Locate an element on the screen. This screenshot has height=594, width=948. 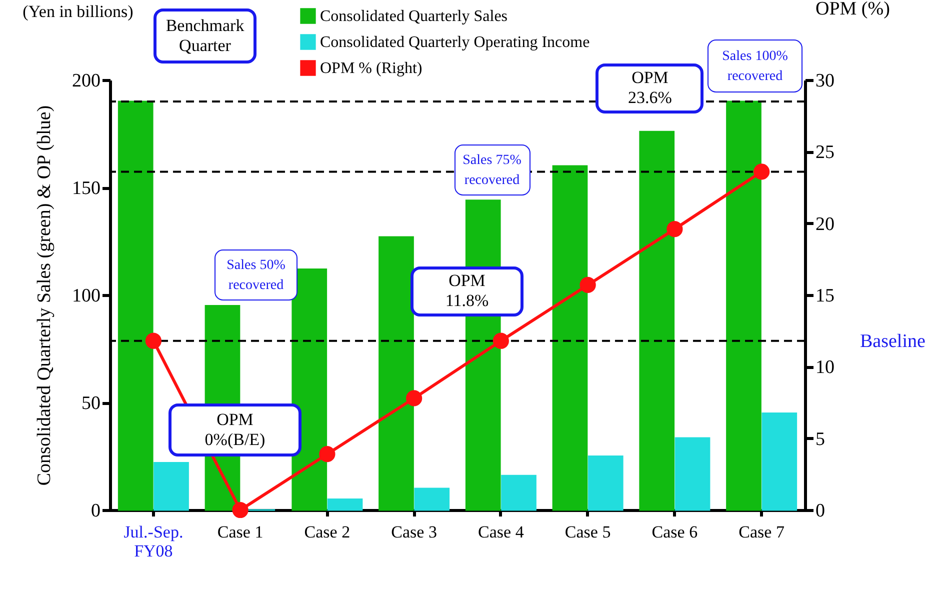
x-tick-label: Case 6 is located at coordinates (675, 532).